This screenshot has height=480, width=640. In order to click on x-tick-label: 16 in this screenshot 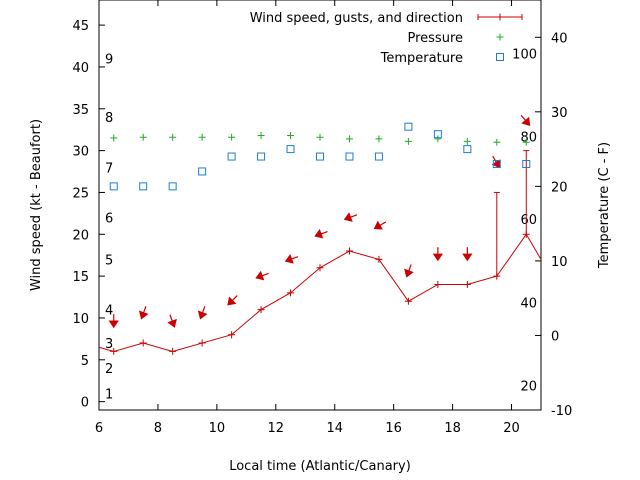, I will do `click(393, 428)`.